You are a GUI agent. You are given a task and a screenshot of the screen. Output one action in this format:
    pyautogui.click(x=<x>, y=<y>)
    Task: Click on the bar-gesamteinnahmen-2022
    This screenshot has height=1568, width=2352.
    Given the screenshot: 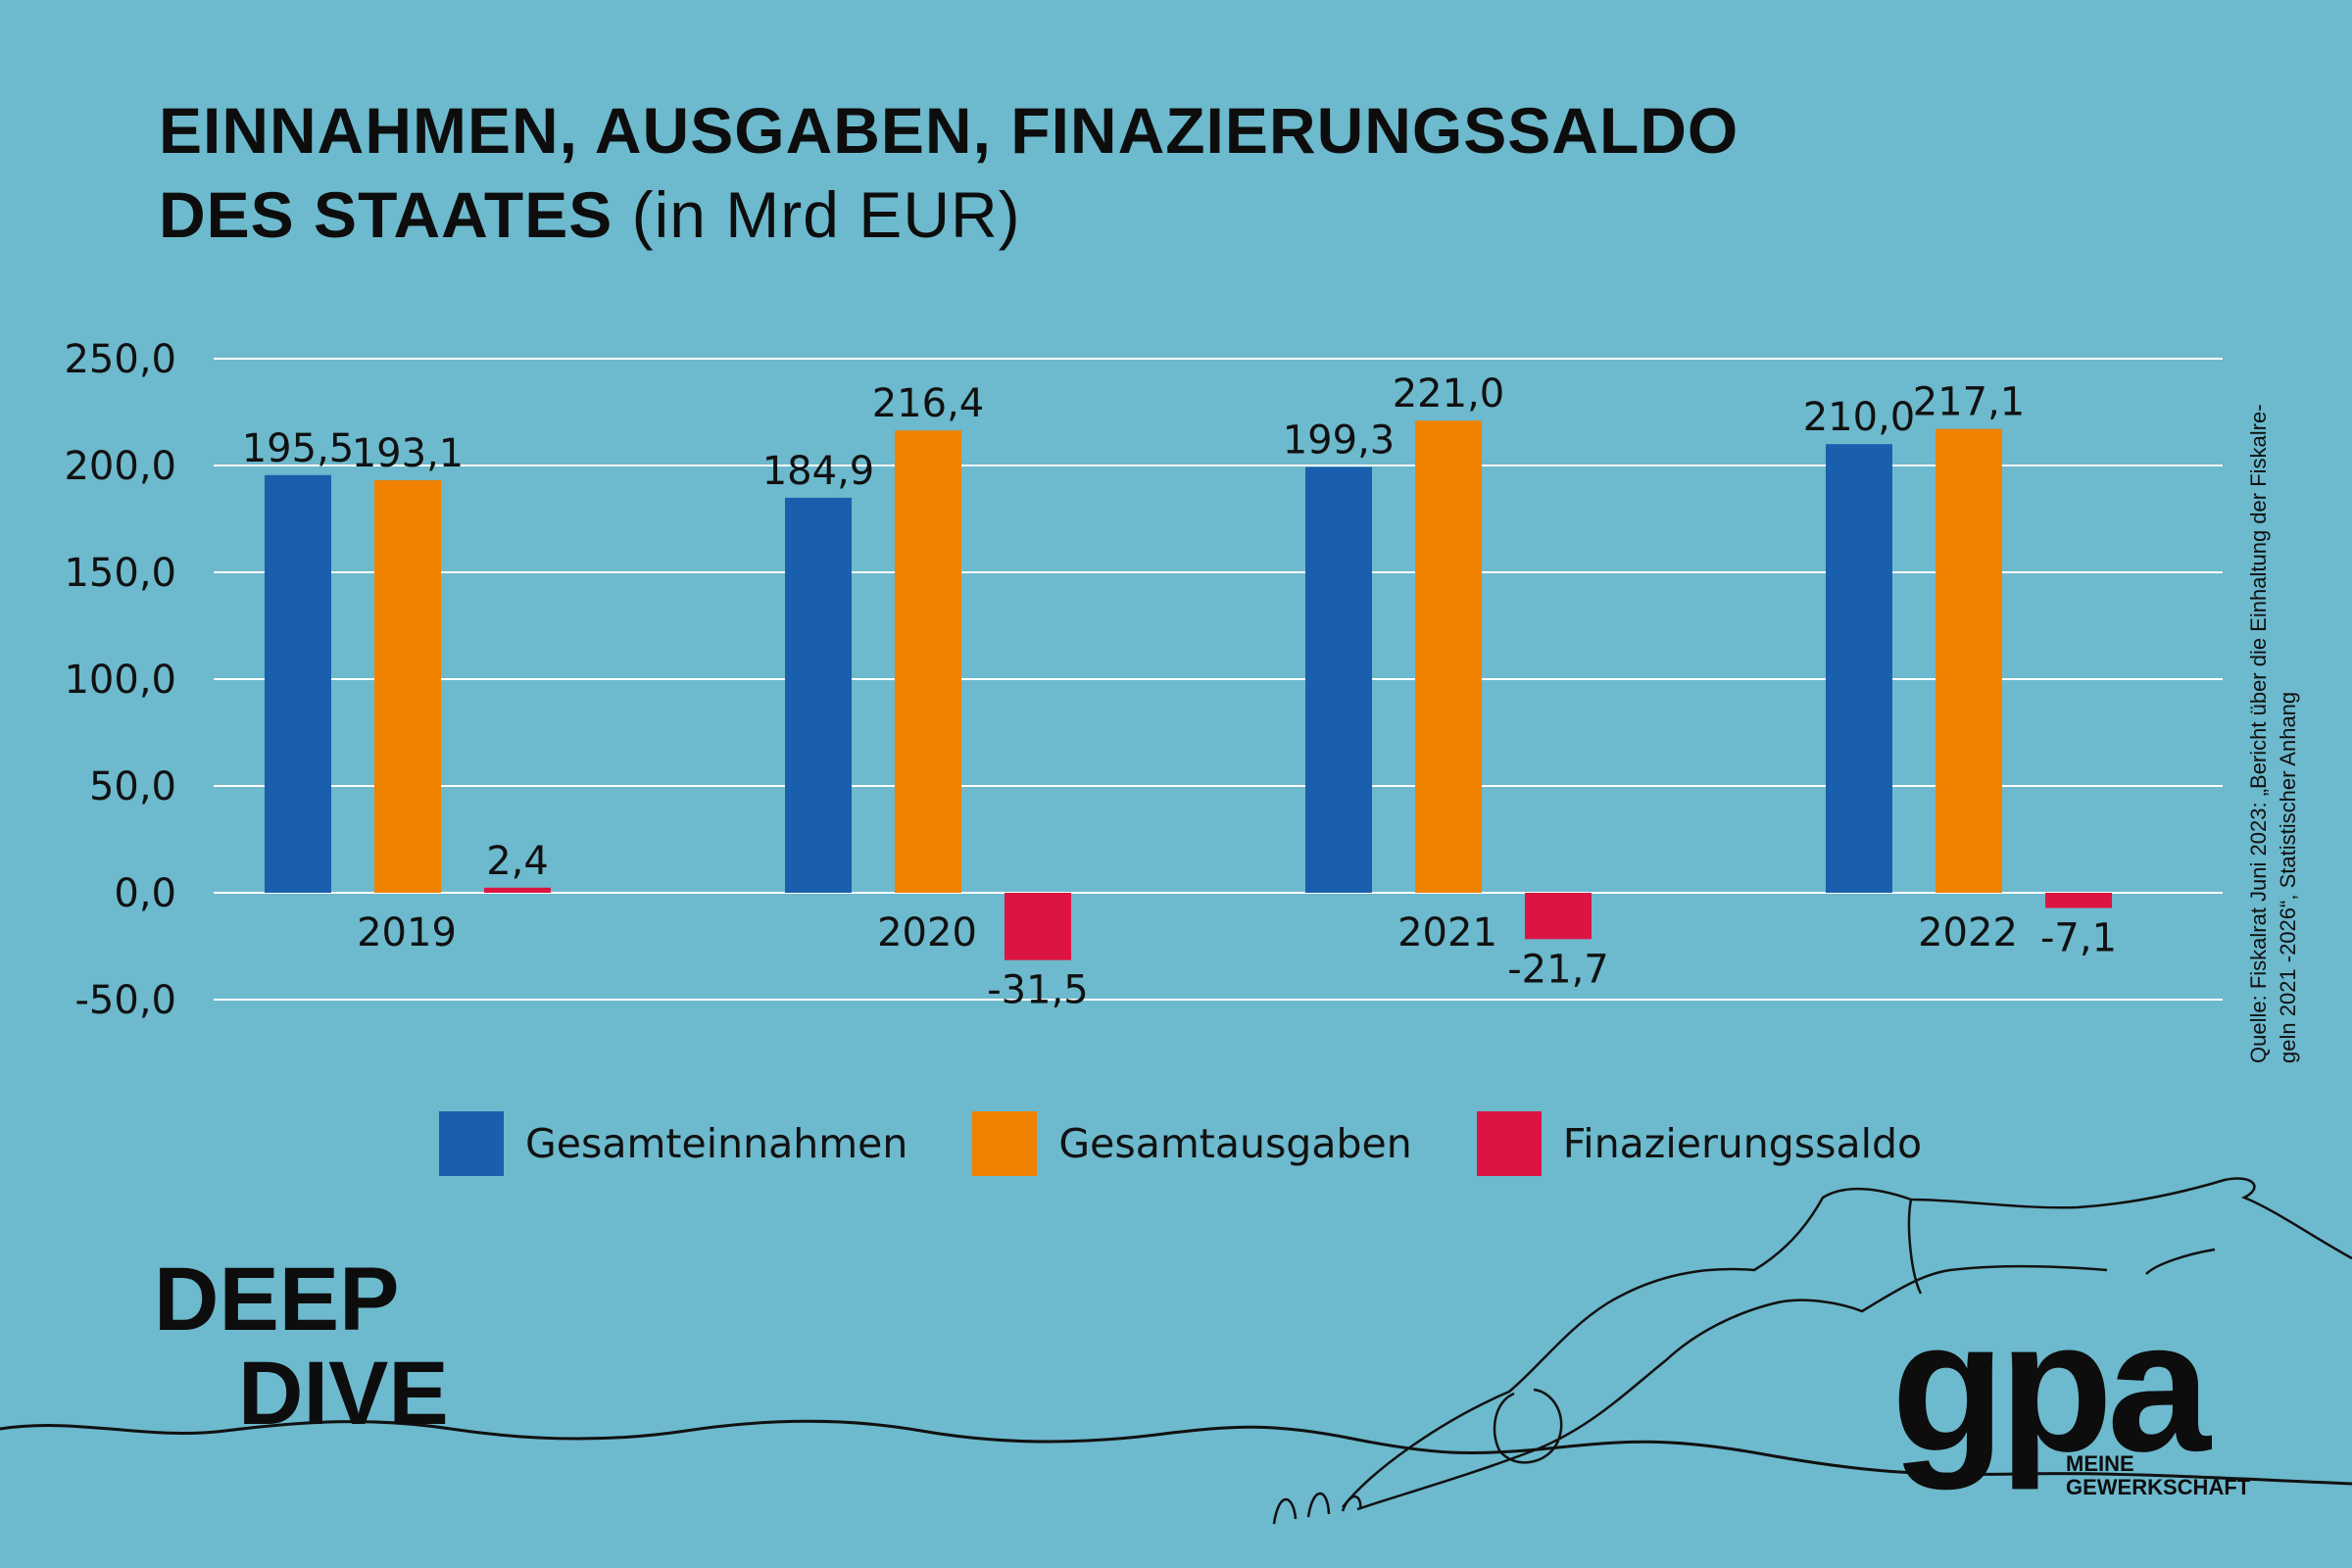 What is the action you would take?
    pyautogui.click(x=1859, y=668)
    